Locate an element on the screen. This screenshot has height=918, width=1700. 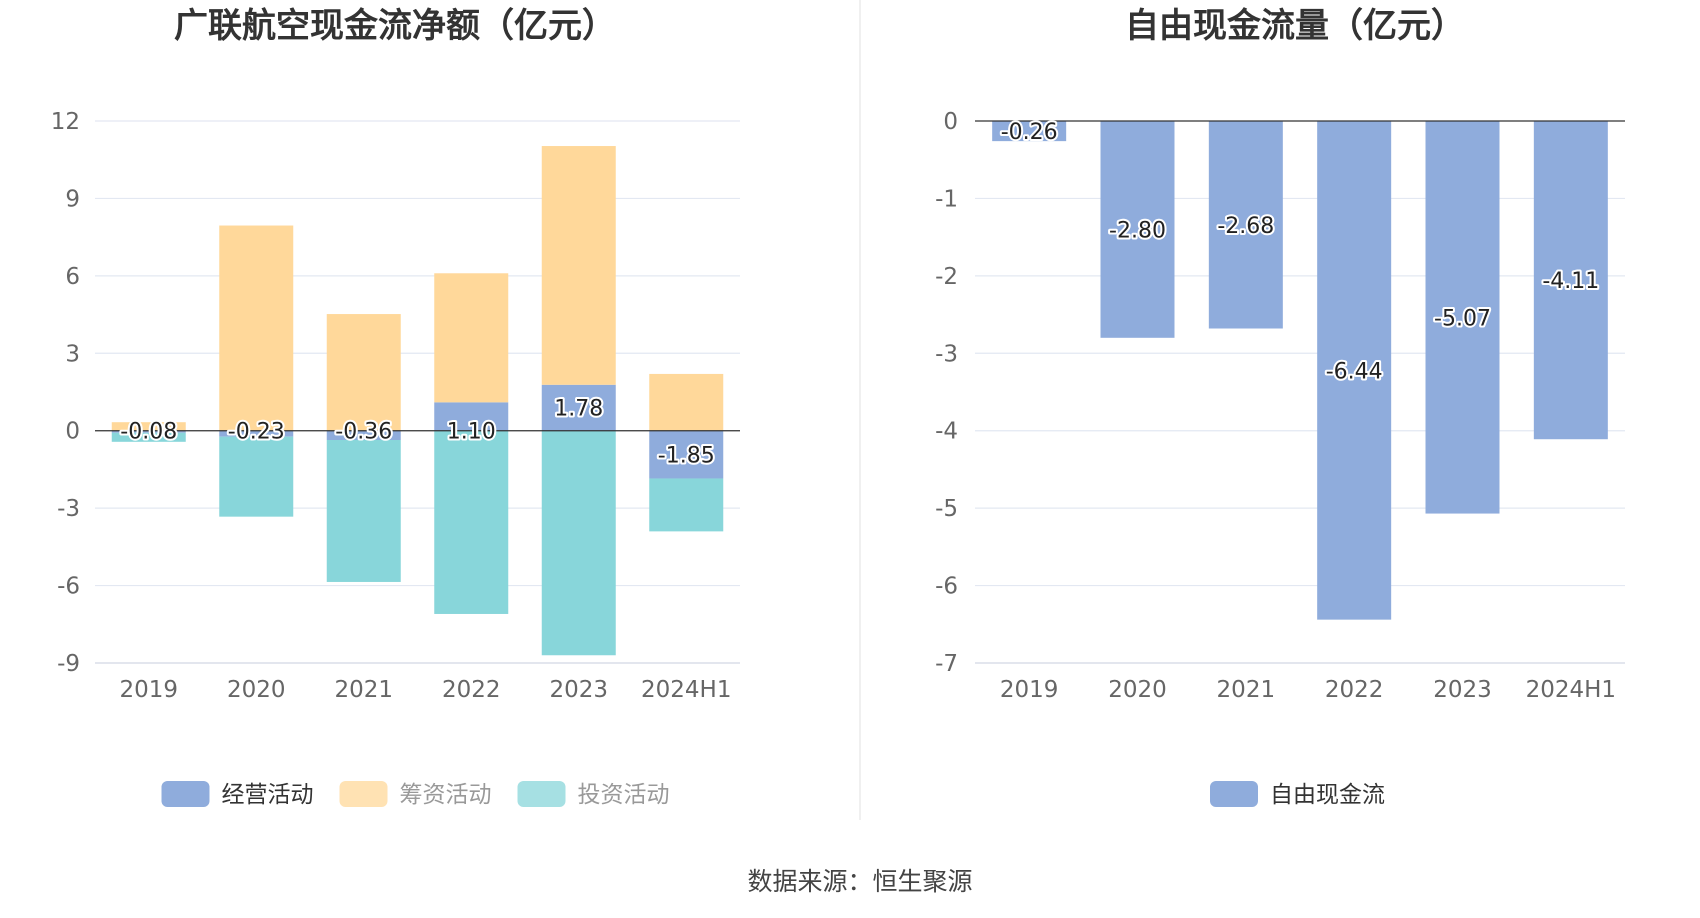
data-label: -0.26 is located at coordinates (1029, 132).